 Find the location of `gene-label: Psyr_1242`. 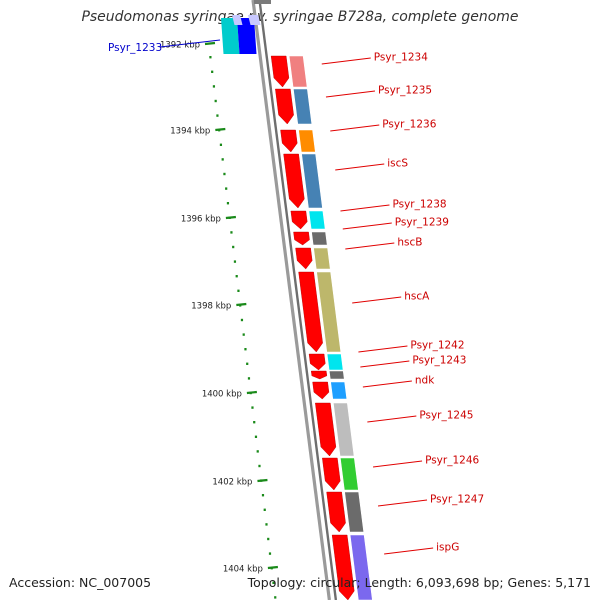

gene-label: Psyr_1242 is located at coordinates (437, 346).